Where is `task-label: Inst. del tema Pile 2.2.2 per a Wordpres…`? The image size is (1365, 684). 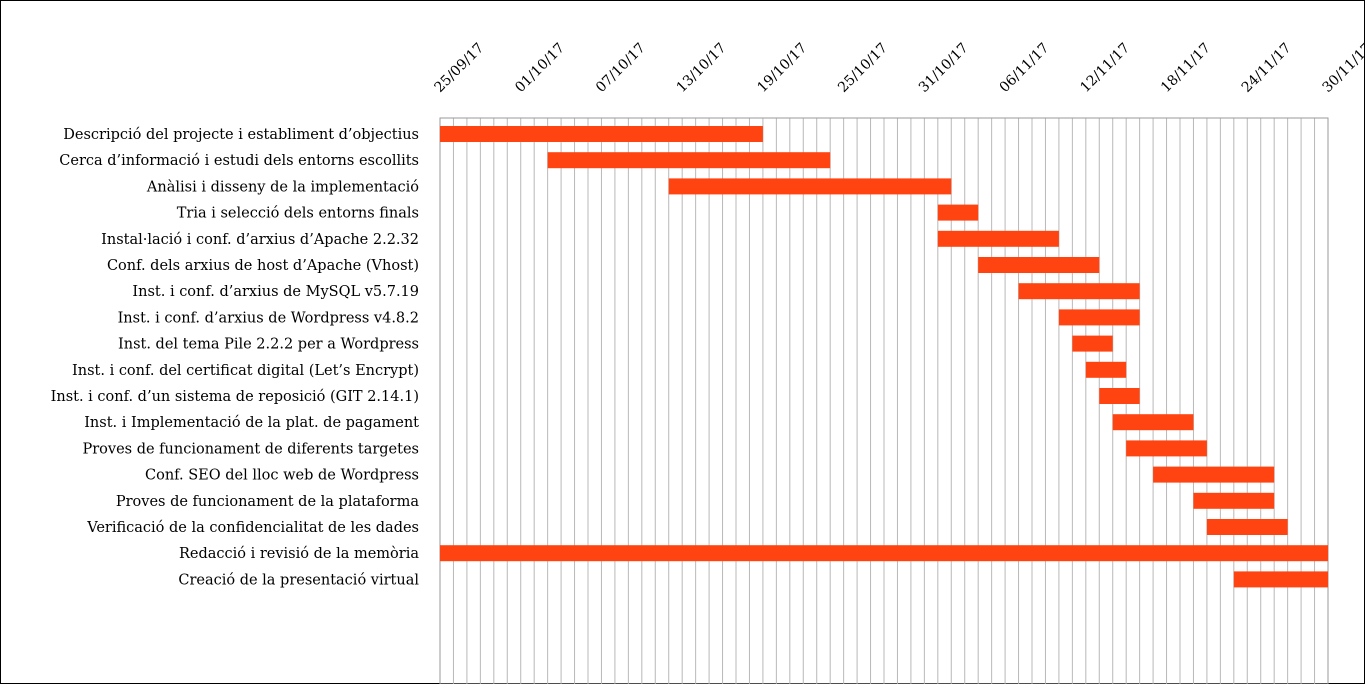
task-label: Inst. del tema Pile 2.2.2 per a Wordpres… is located at coordinates (268, 345).